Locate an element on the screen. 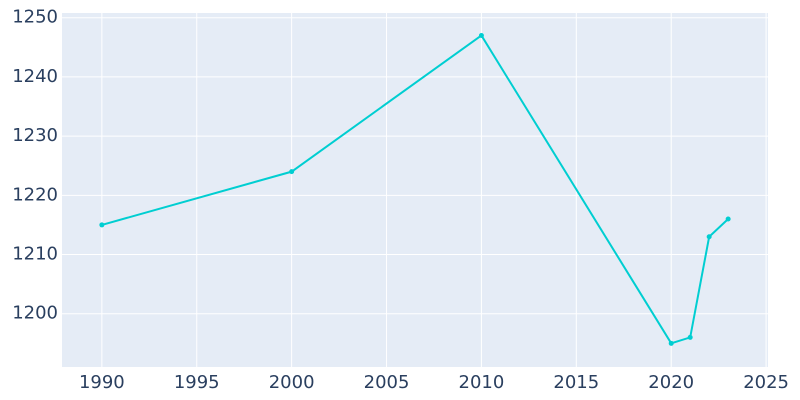  y-tick-label: 1240 is located at coordinates (35, 76).